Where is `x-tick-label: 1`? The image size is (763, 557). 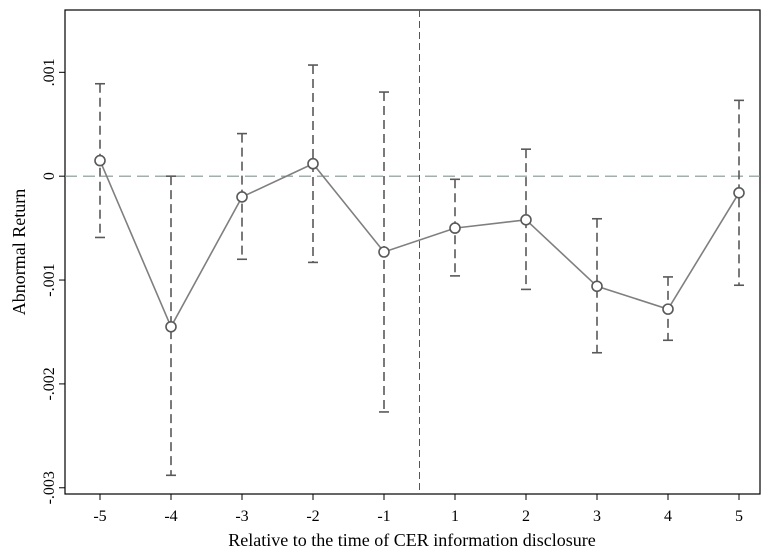
x-tick-label: 1 is located at coordinates (455, 516).